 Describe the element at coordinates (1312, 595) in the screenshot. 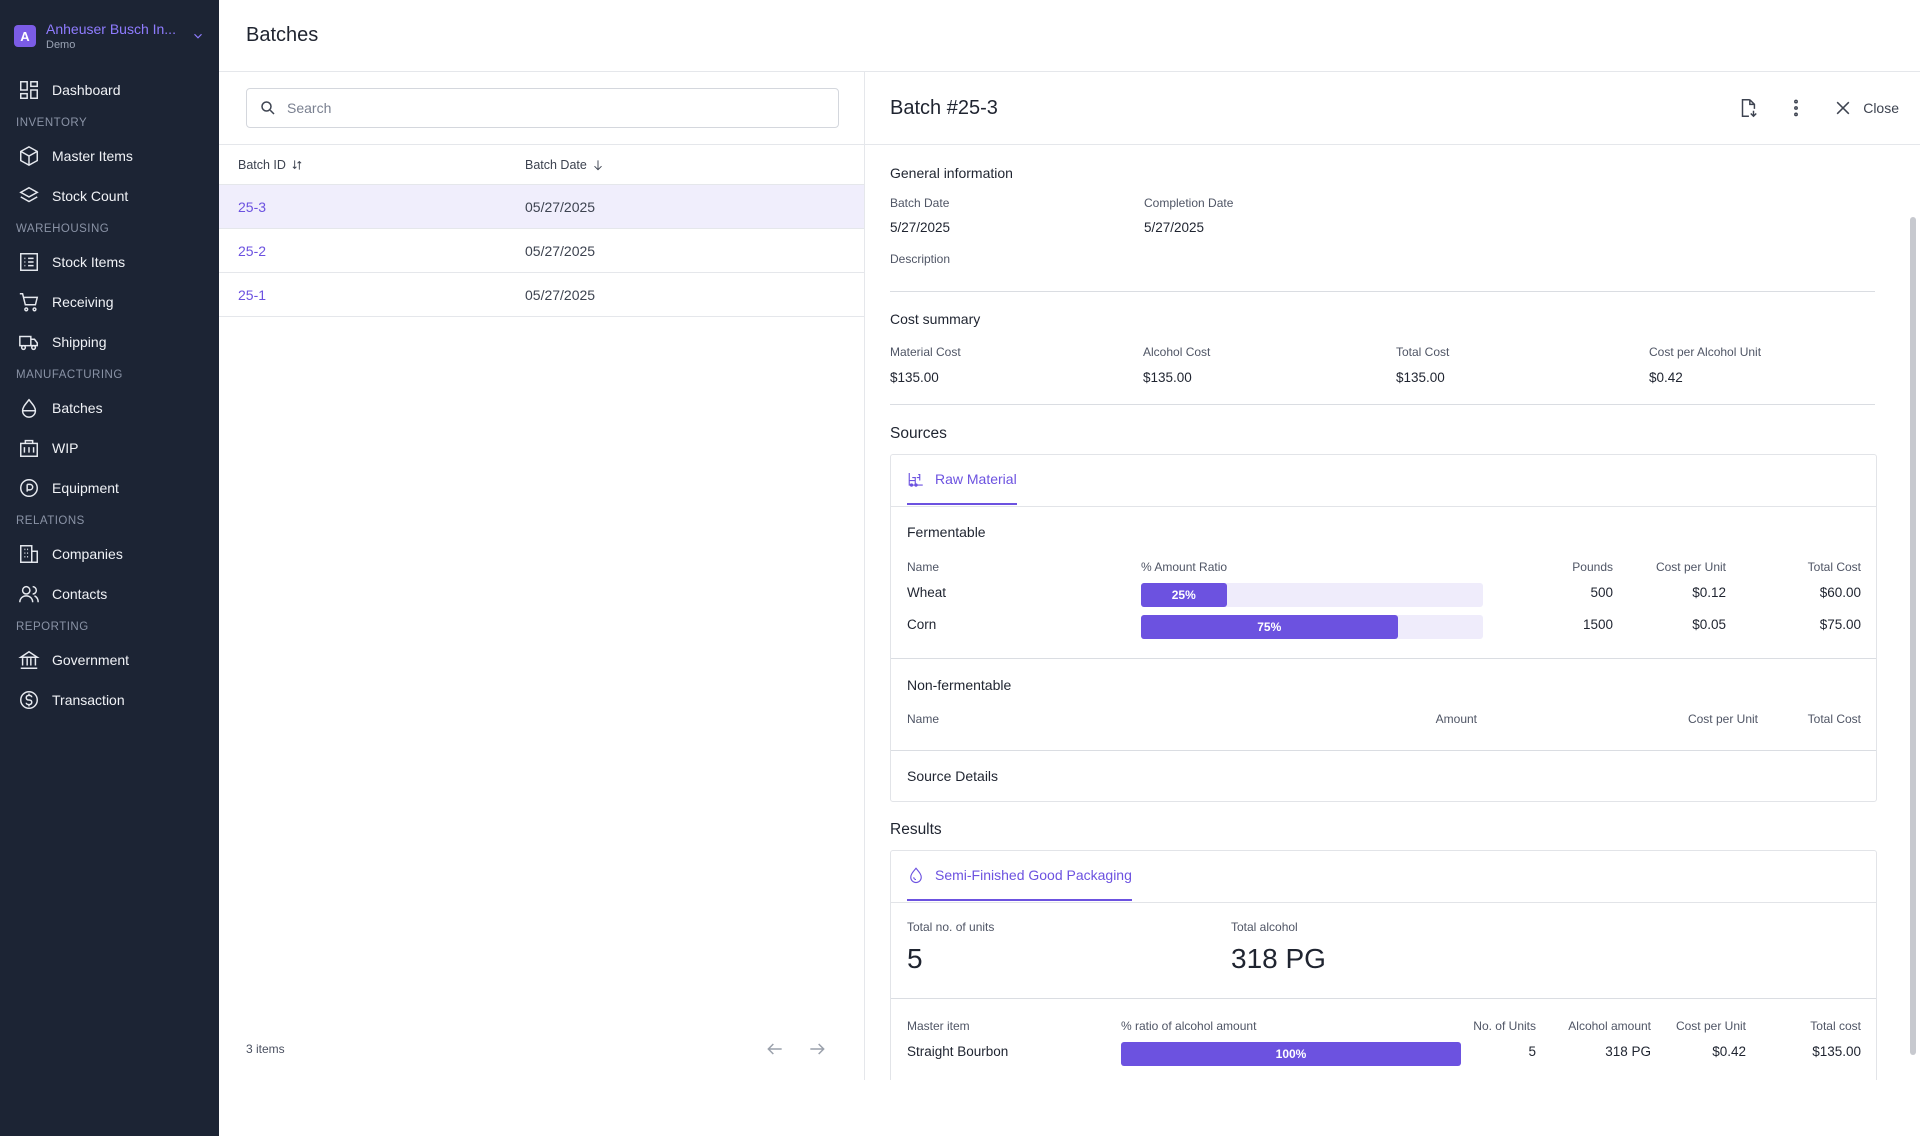

I see `ratio-bar: 25%` at that location.